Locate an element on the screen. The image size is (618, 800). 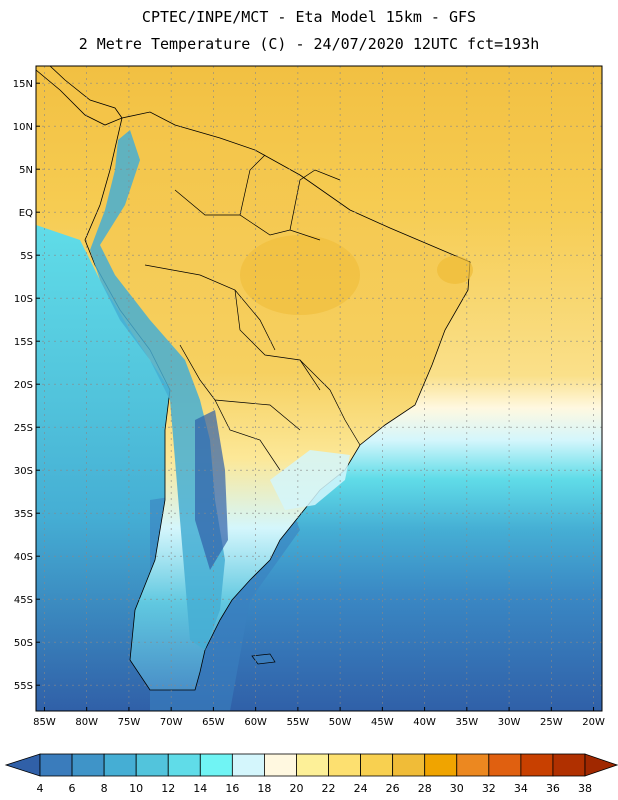
lat-tick-label: 35S is located at coordinates (23, 514).